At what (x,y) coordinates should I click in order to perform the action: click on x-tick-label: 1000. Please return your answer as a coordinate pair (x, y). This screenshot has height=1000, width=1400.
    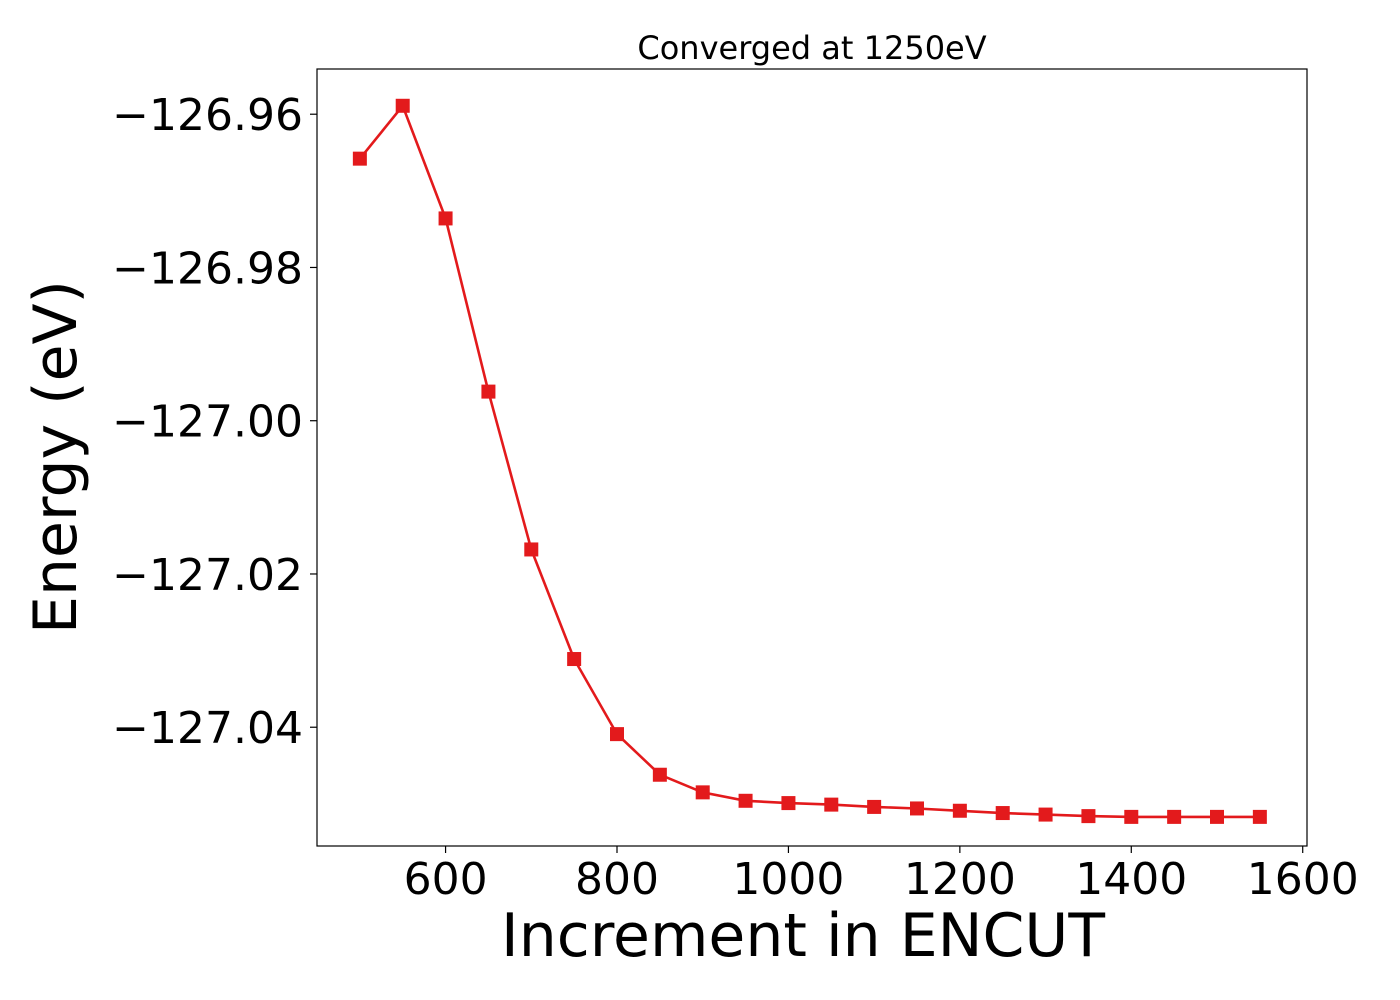
    Looking at the image, I should click on (788, 879).